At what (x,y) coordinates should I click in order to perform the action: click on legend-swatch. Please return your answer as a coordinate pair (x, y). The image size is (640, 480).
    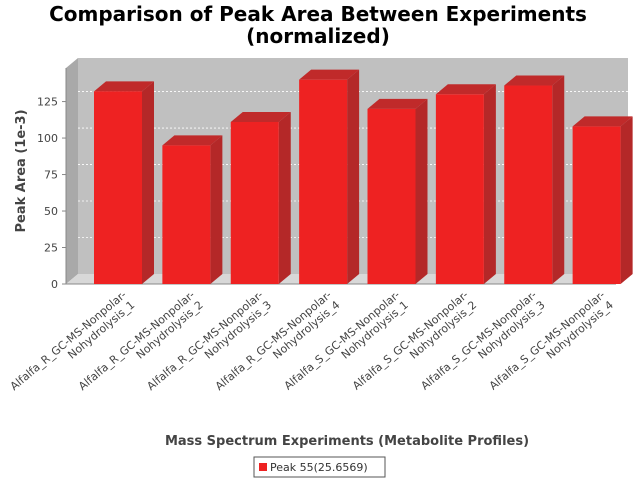
    Looking at the image, I should click on (263, 467).